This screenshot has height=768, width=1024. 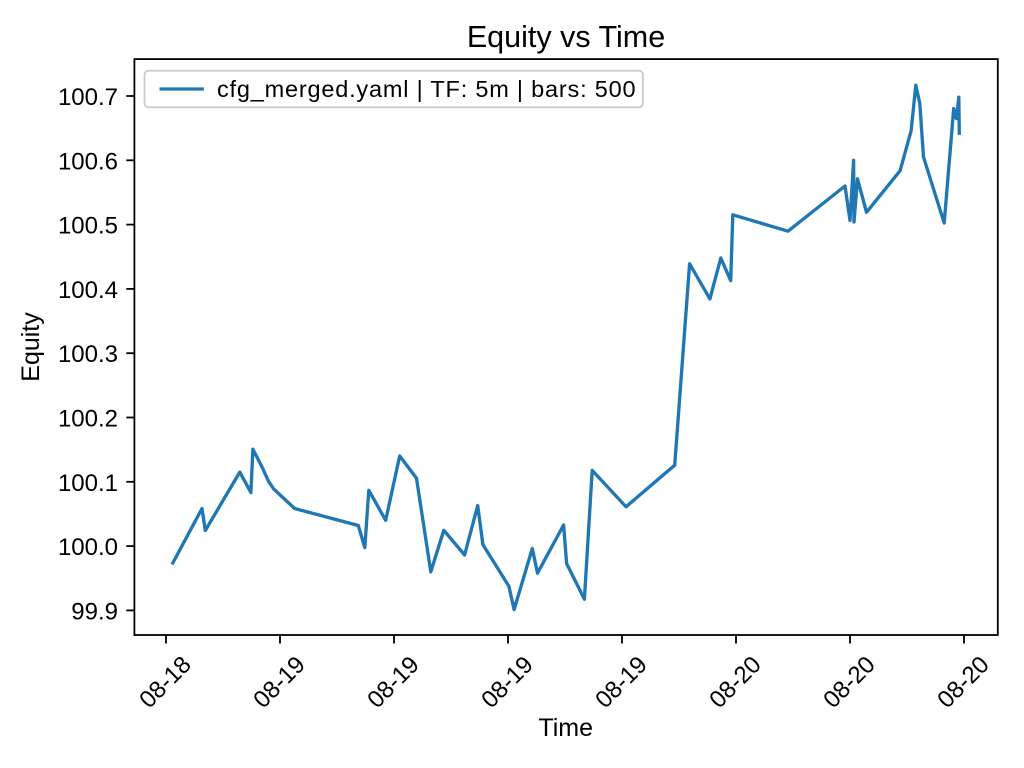 I want to click on svg-text: 100.3, so click(x=88, y=354).